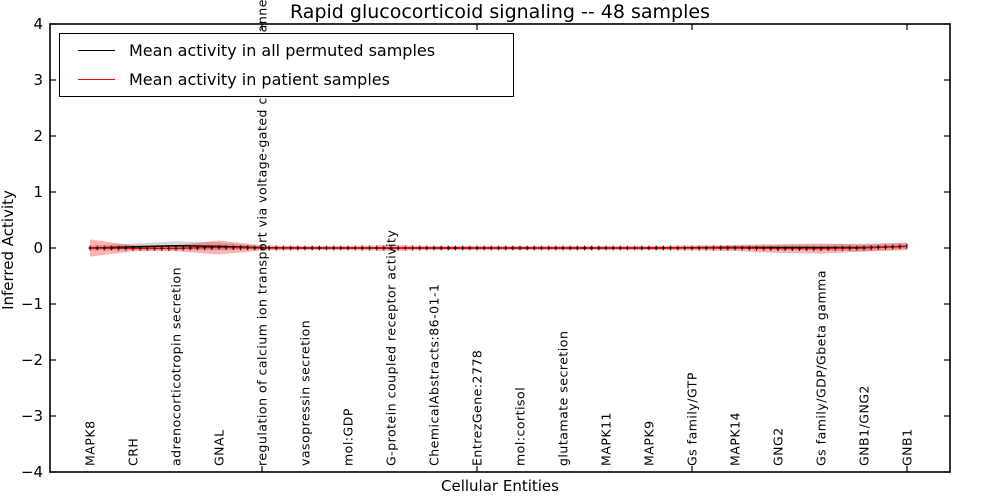  I want to click on data-point-markers, so click(498, 247).